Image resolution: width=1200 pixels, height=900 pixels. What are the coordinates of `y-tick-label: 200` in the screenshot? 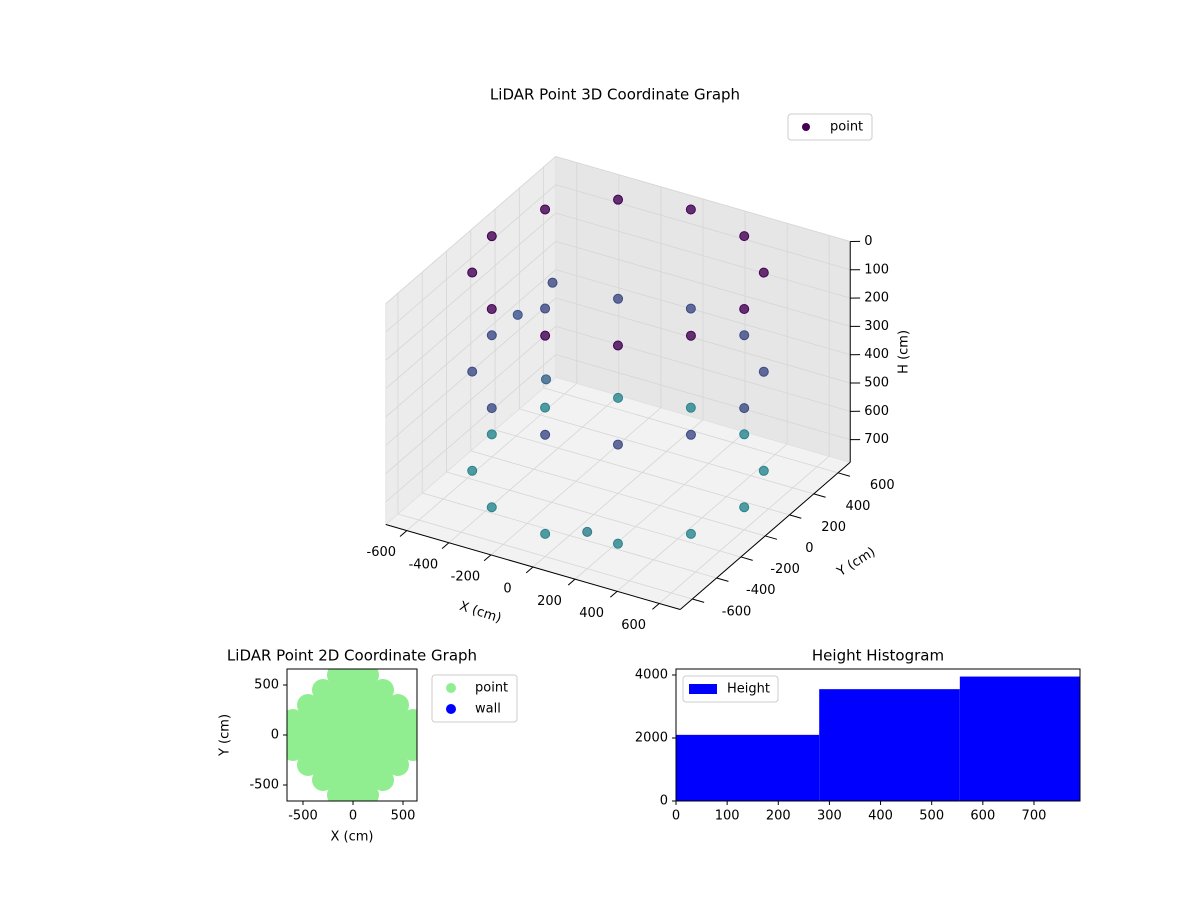 It's located at (833, 527).